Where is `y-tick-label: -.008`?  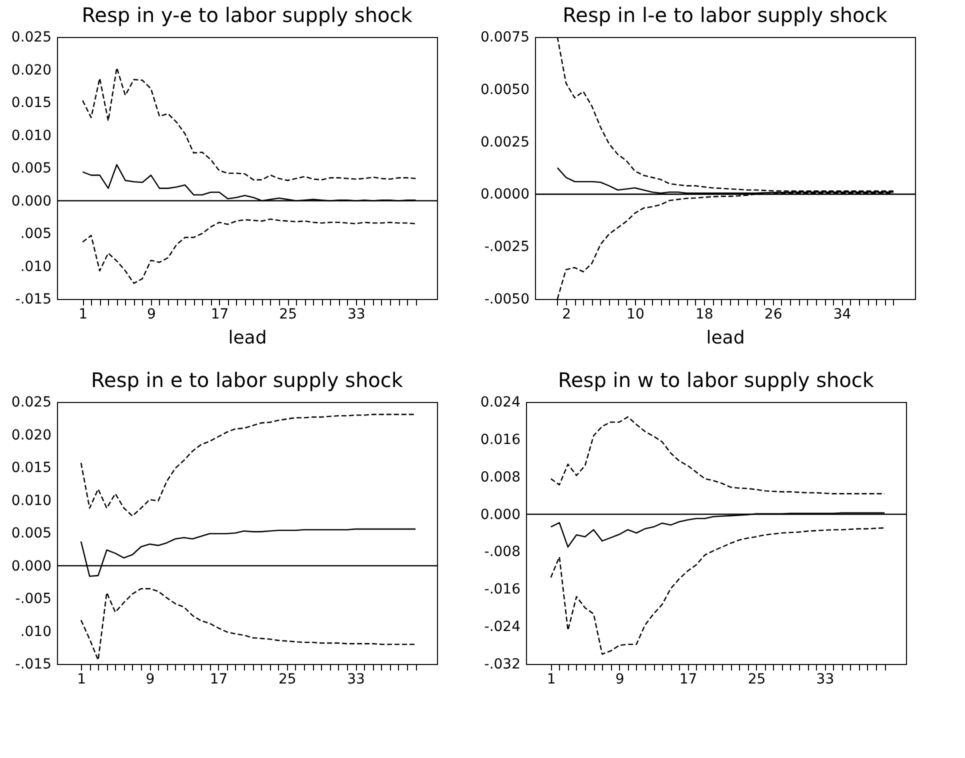
y-tick-label: -.008 is located at coordinates (502, 552).